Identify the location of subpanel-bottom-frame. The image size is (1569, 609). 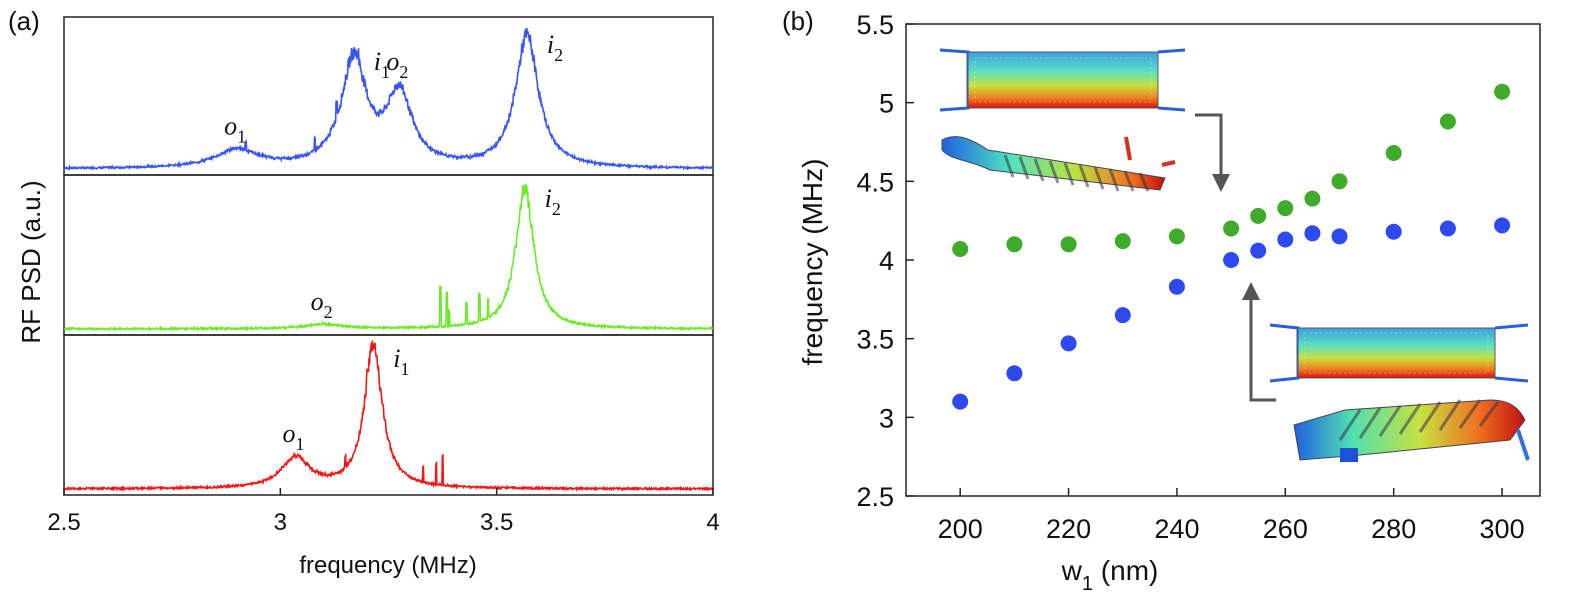
(388, 415).